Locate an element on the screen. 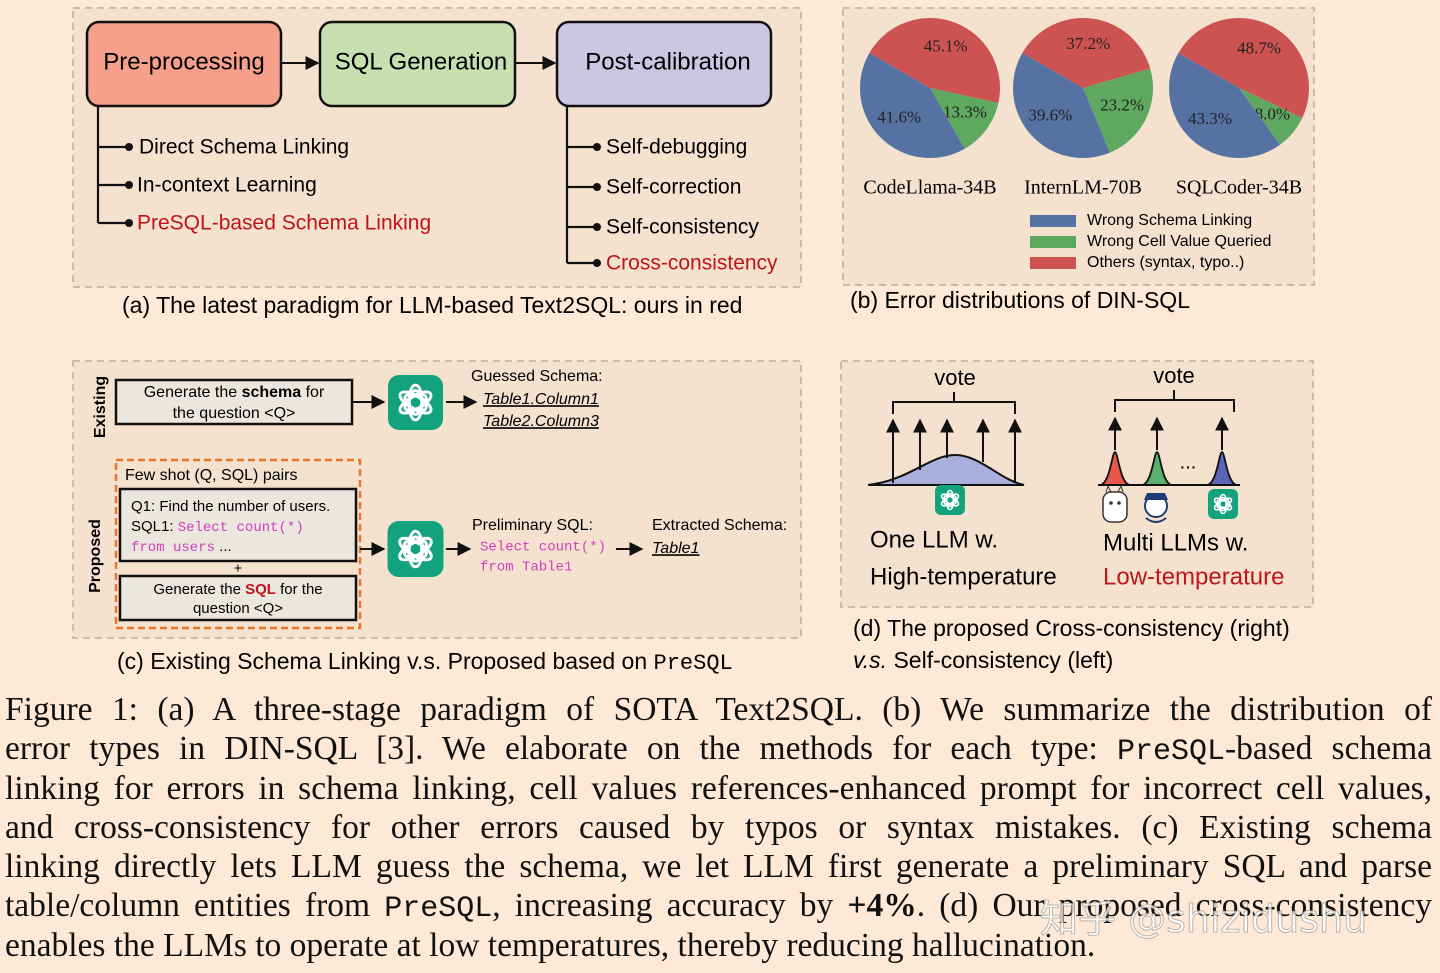  post-item: Cross-consistency is located at coordinates (692, 263).